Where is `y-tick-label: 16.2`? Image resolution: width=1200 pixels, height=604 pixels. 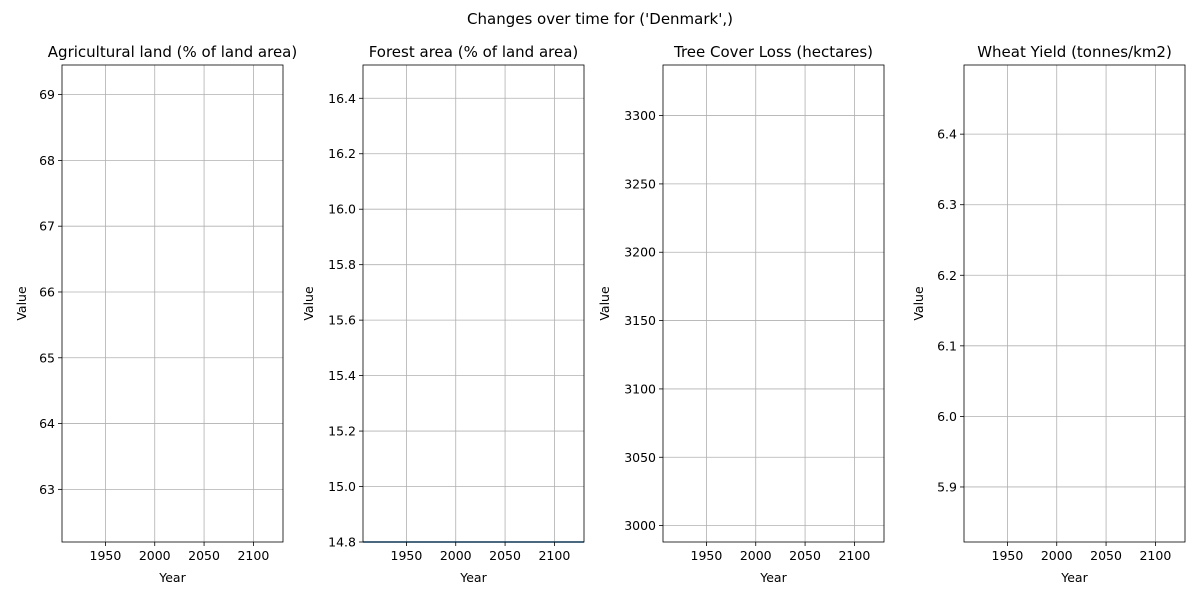
y-tick-label: 16.2 is located at coordinates (342, 153).